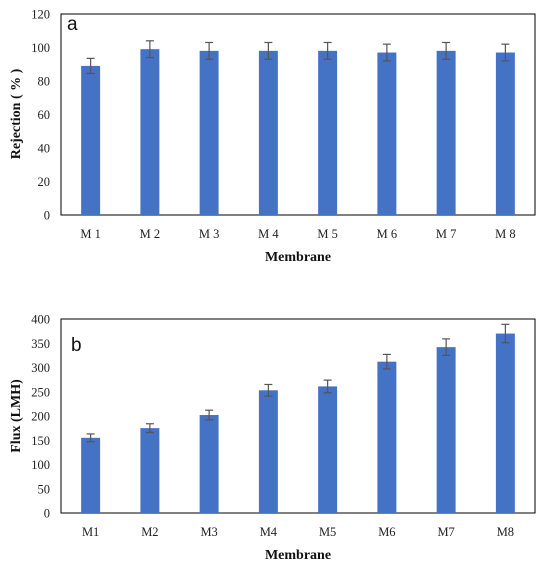 Image resolution: width=550 pixels, height=566 pixels. What do you see at coordinates (446, 234) in the screenshot?
I see `x-tick-label-a-7: M 7` at bounding box center [446, 234].